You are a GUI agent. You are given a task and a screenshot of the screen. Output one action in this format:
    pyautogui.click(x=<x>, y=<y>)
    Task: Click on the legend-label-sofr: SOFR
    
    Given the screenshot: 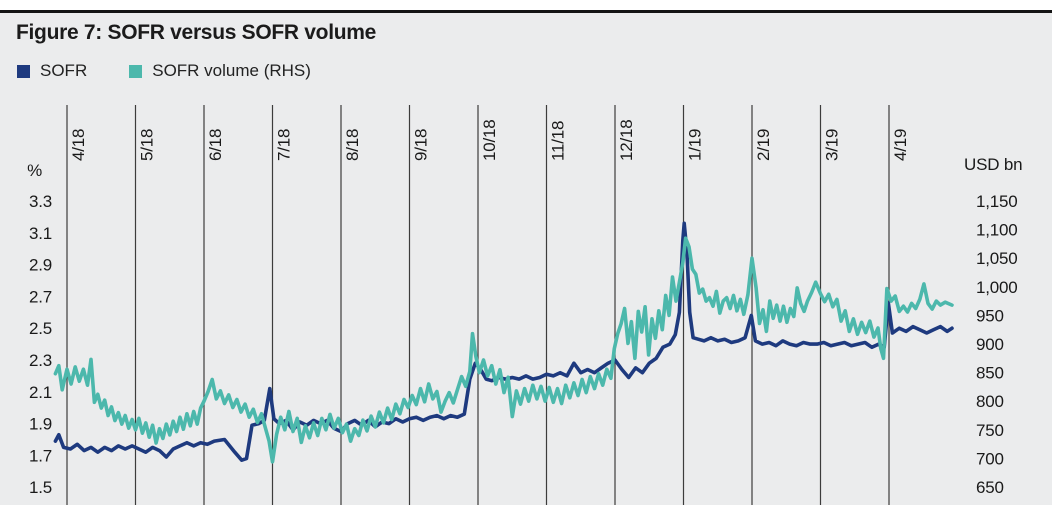 What is the action you would take?
    pyautogui.click(x=64, y=70)
    